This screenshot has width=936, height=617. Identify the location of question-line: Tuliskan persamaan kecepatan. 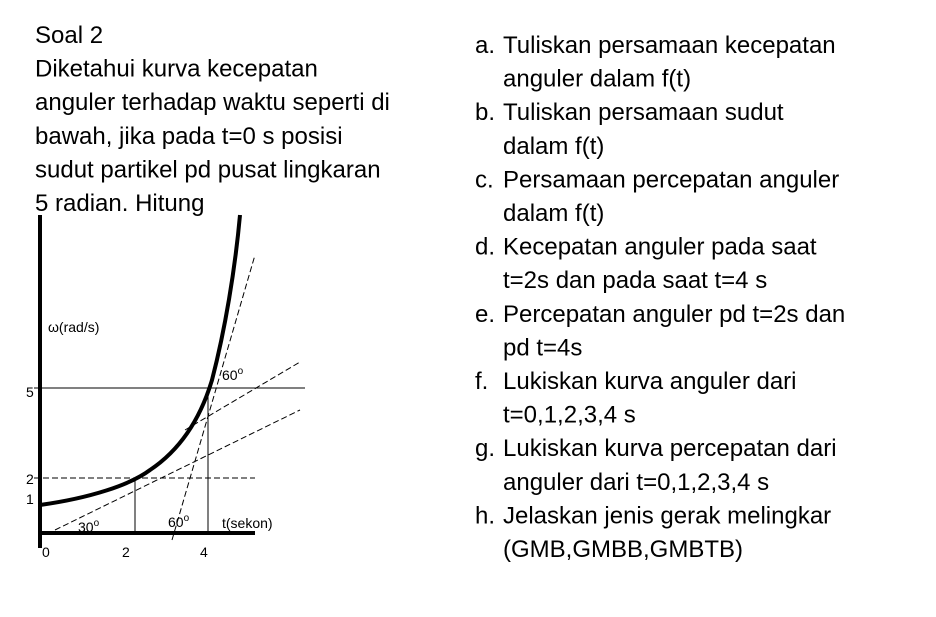
(669, 45).